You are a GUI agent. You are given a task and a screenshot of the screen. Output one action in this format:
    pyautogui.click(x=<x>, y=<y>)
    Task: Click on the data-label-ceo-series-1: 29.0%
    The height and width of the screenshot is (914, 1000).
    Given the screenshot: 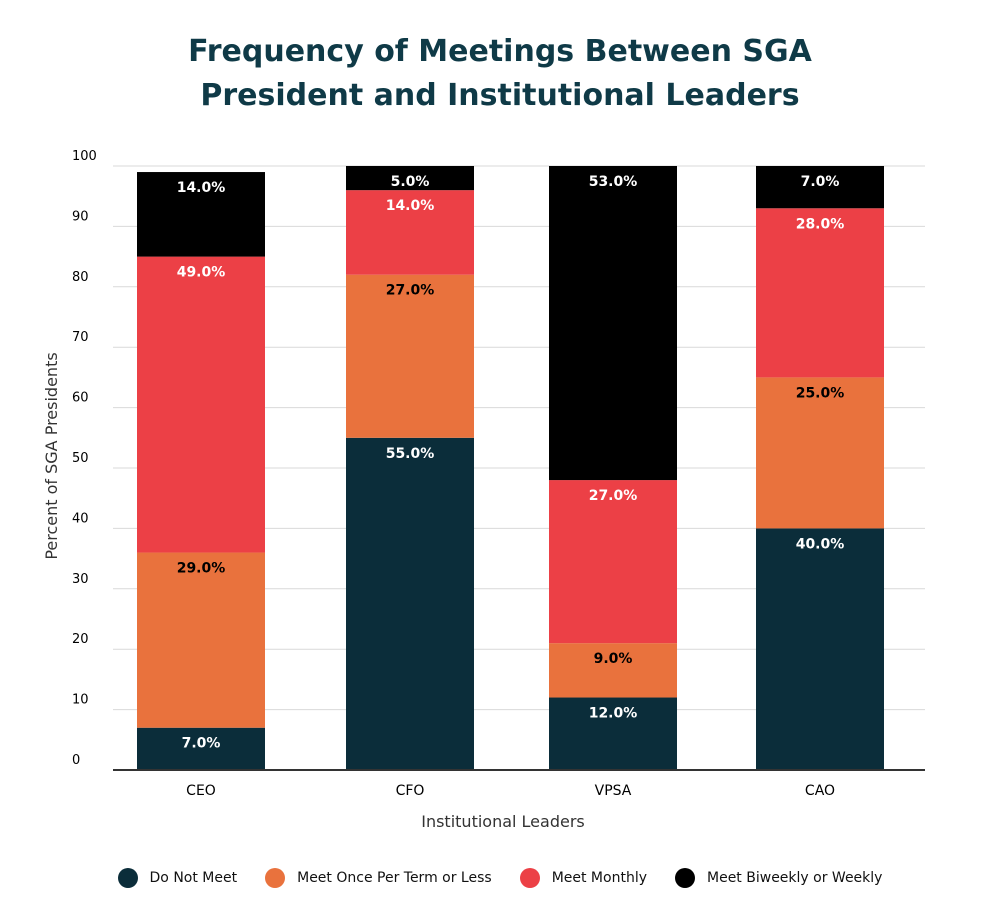 What is the action you would take?
    pyautogui.click(x=201, y=569)
    